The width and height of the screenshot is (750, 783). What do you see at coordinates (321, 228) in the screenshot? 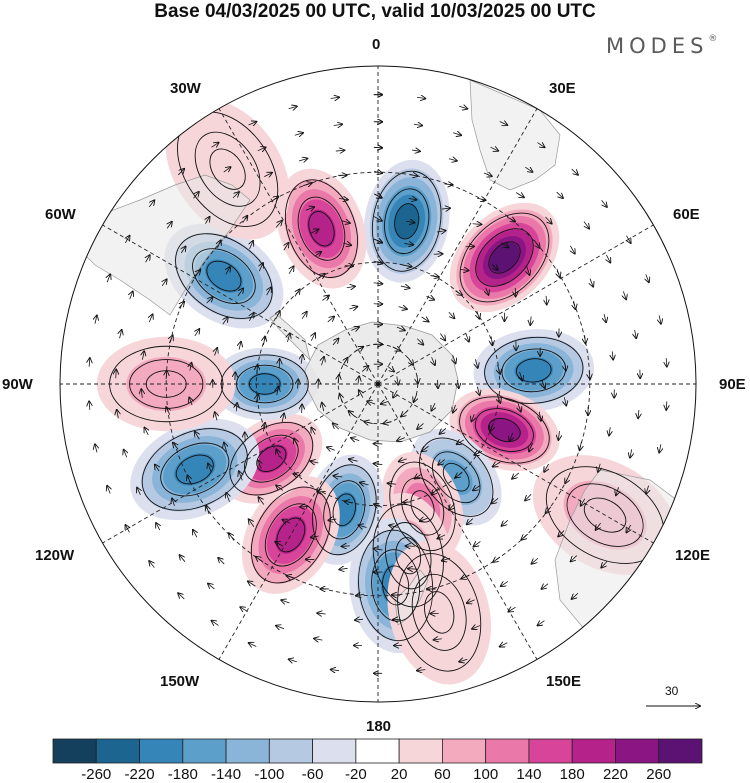
I see `anomaly-level` at bounding box center [321, 228].